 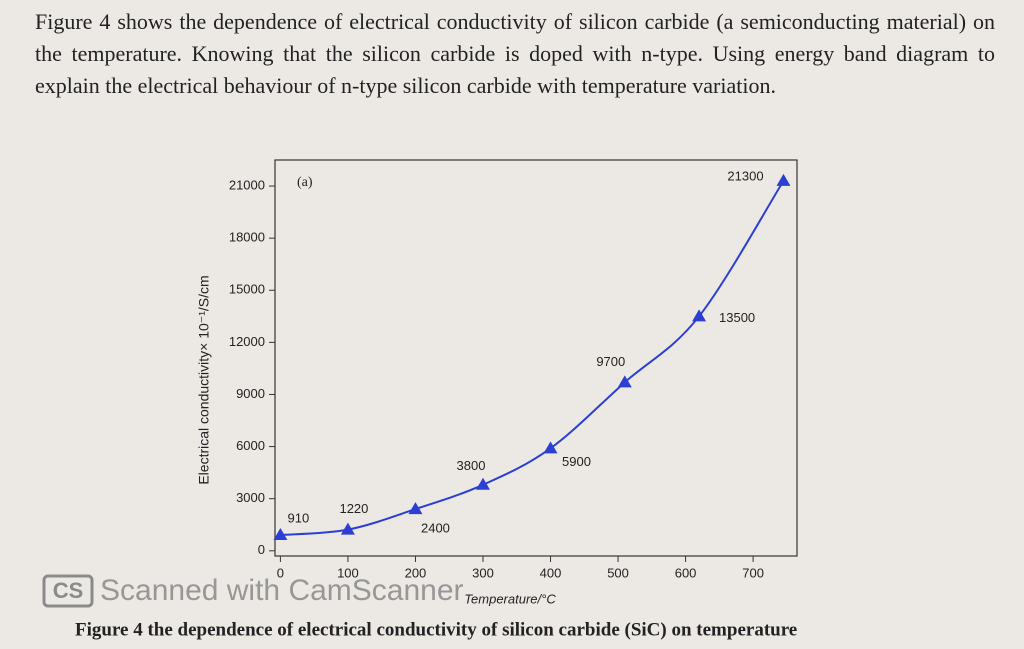 What do you see at coordinates (610, 361) in the screenshot?
I see `data-label: 9700` at bounding box center [610, 361].